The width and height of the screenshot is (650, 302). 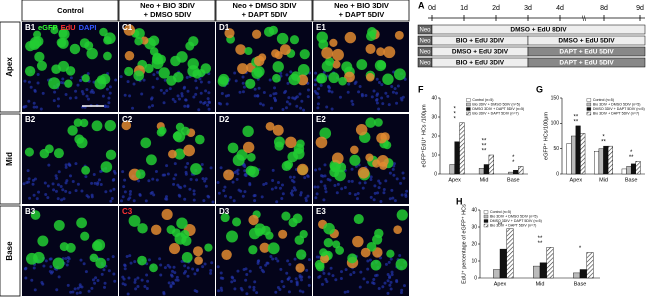 What do you see at coordinates (480, 41) in the screenshot?
I see `treatment-label: BIO + EdU 3DIV` at bounding box center [480, 41].